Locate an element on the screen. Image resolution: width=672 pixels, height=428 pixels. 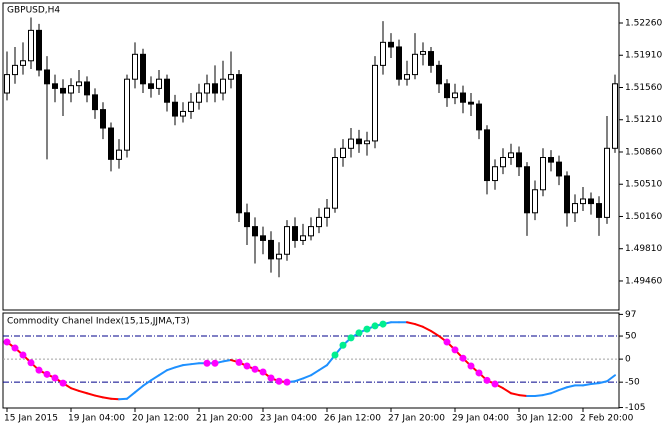
x-tick-label: 26 Jan 12:00 is located at coordinates (352, 419).